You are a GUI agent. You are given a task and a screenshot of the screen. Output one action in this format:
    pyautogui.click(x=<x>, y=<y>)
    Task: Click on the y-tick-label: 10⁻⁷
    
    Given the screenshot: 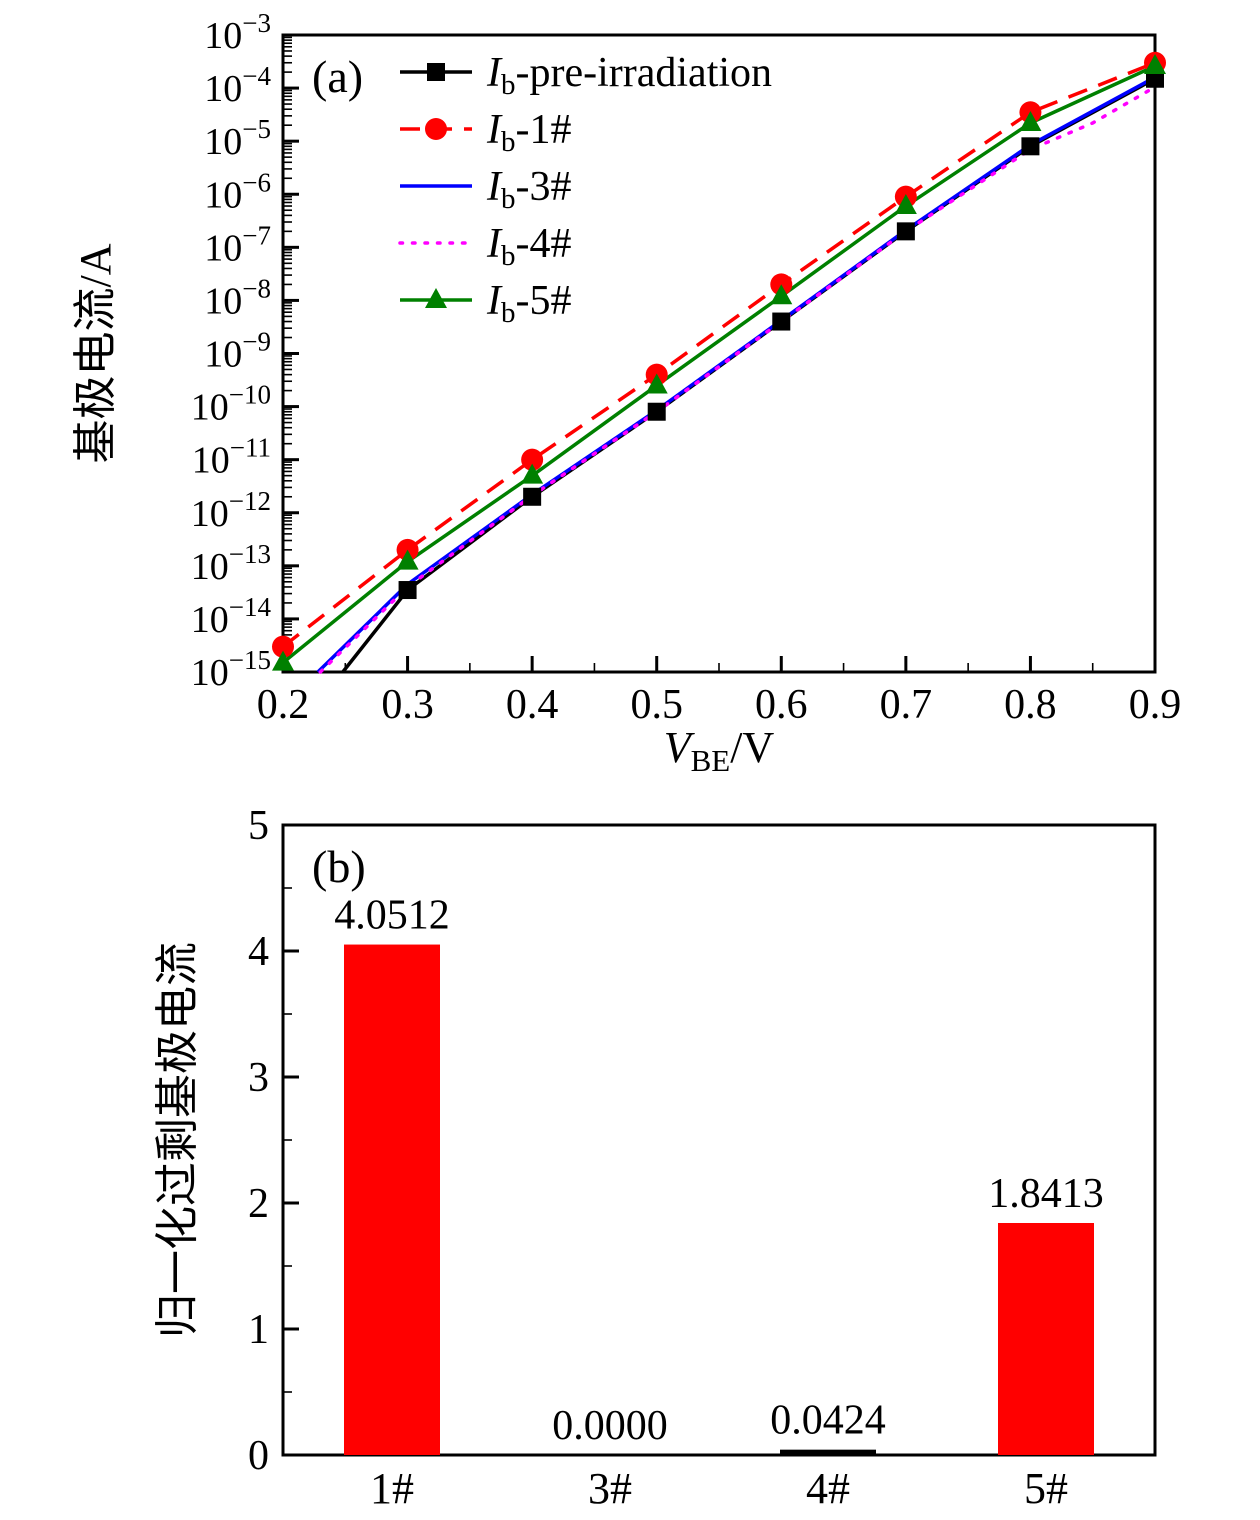 What is the action you would take?
    pyautogui.click(x=237, y=244)
    